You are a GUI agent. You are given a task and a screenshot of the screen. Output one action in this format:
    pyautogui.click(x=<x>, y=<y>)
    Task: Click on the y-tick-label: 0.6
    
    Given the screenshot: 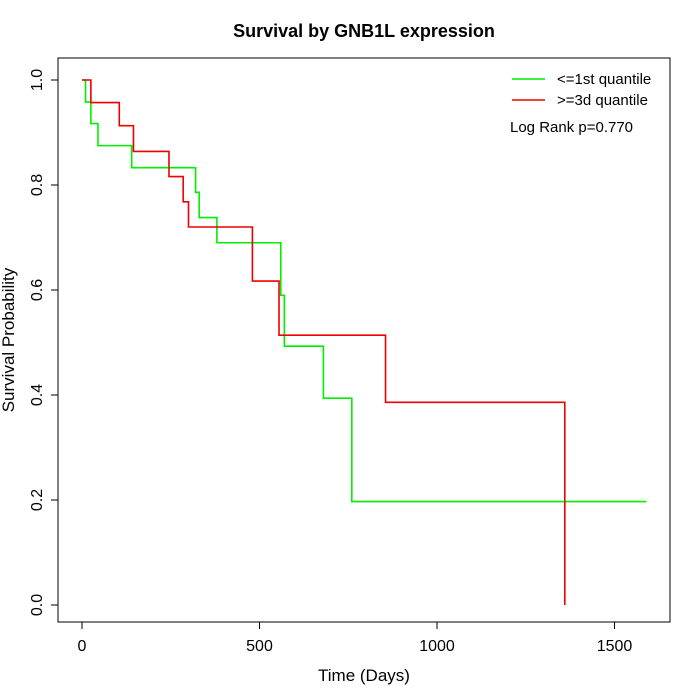 What is the action you would take?
    pyautogui.click(x=37, y=290)
    